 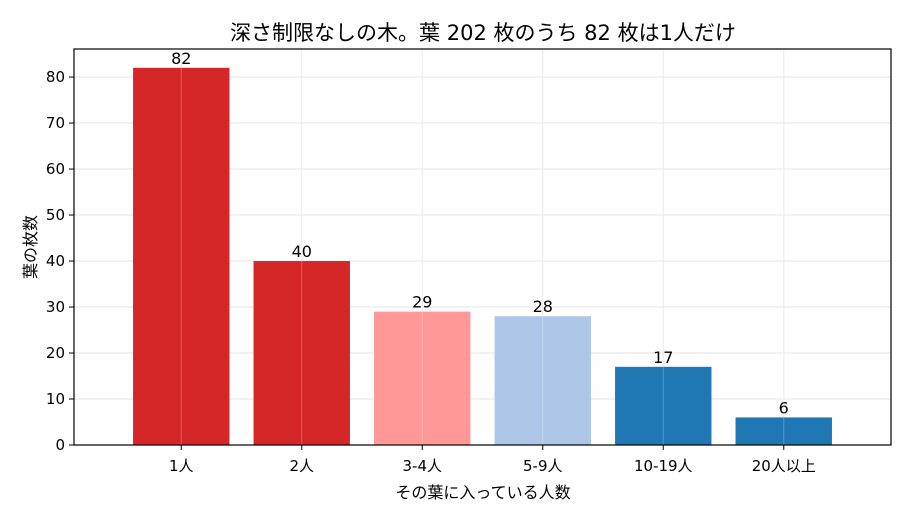 What do you see at coordinates (60, 445) in the screenshot?
I see `y-tick-label: 0` at bounding box center [60, 445].